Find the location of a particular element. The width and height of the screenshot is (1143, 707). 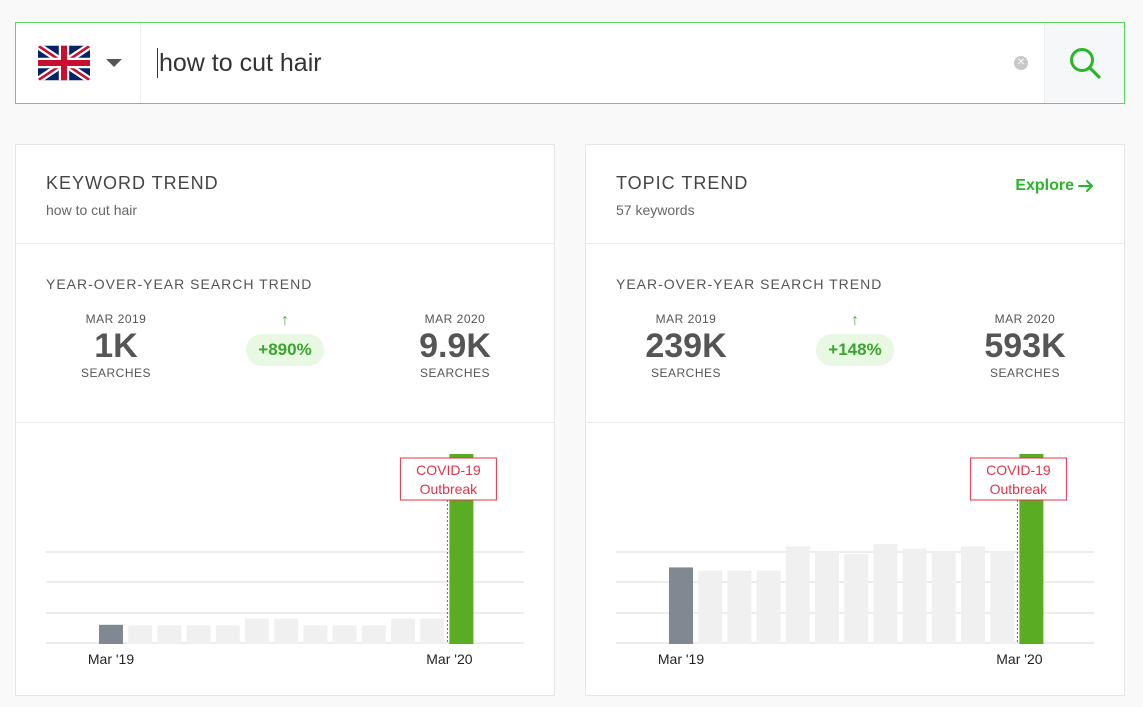

change-badge: +890% is located at coordinates (285, 350).